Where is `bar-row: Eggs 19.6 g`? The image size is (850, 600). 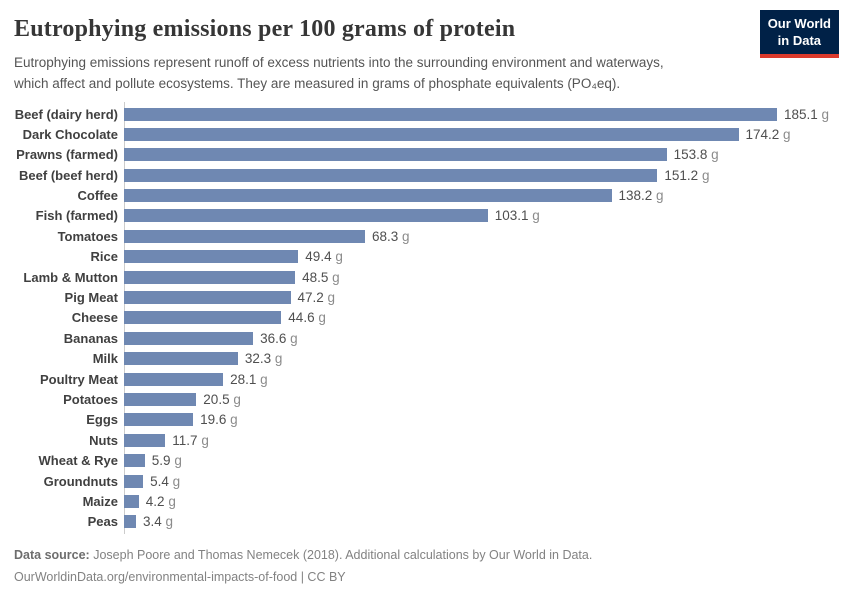
bar-row: Eggs 19.6 g is located at coordinates (425, 420).